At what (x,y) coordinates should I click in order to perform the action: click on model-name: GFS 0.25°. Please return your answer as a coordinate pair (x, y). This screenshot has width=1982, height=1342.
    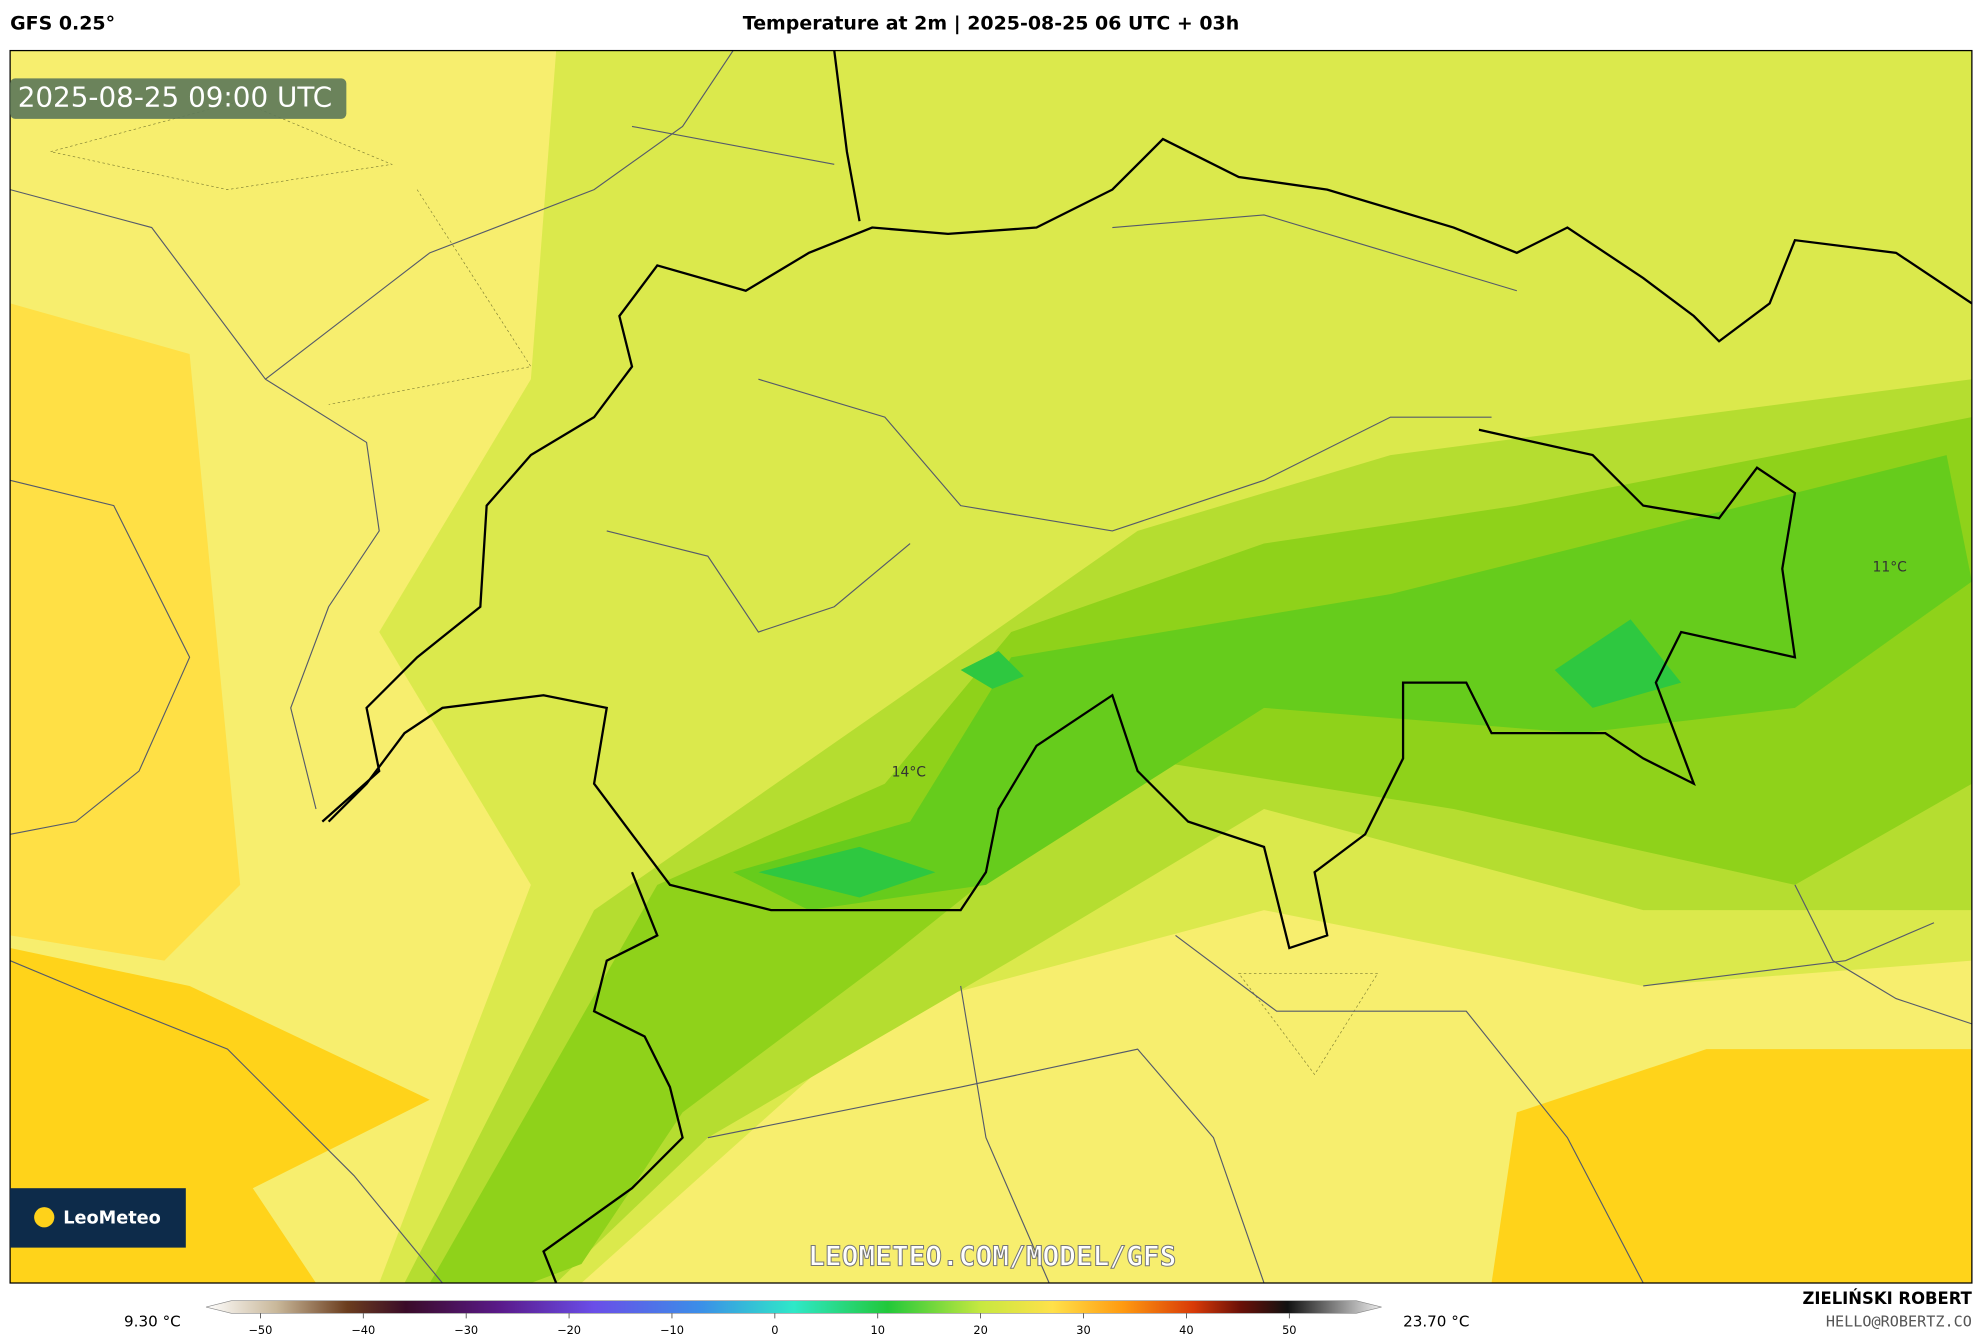
    Looking at the image, I should click on (62, 24).